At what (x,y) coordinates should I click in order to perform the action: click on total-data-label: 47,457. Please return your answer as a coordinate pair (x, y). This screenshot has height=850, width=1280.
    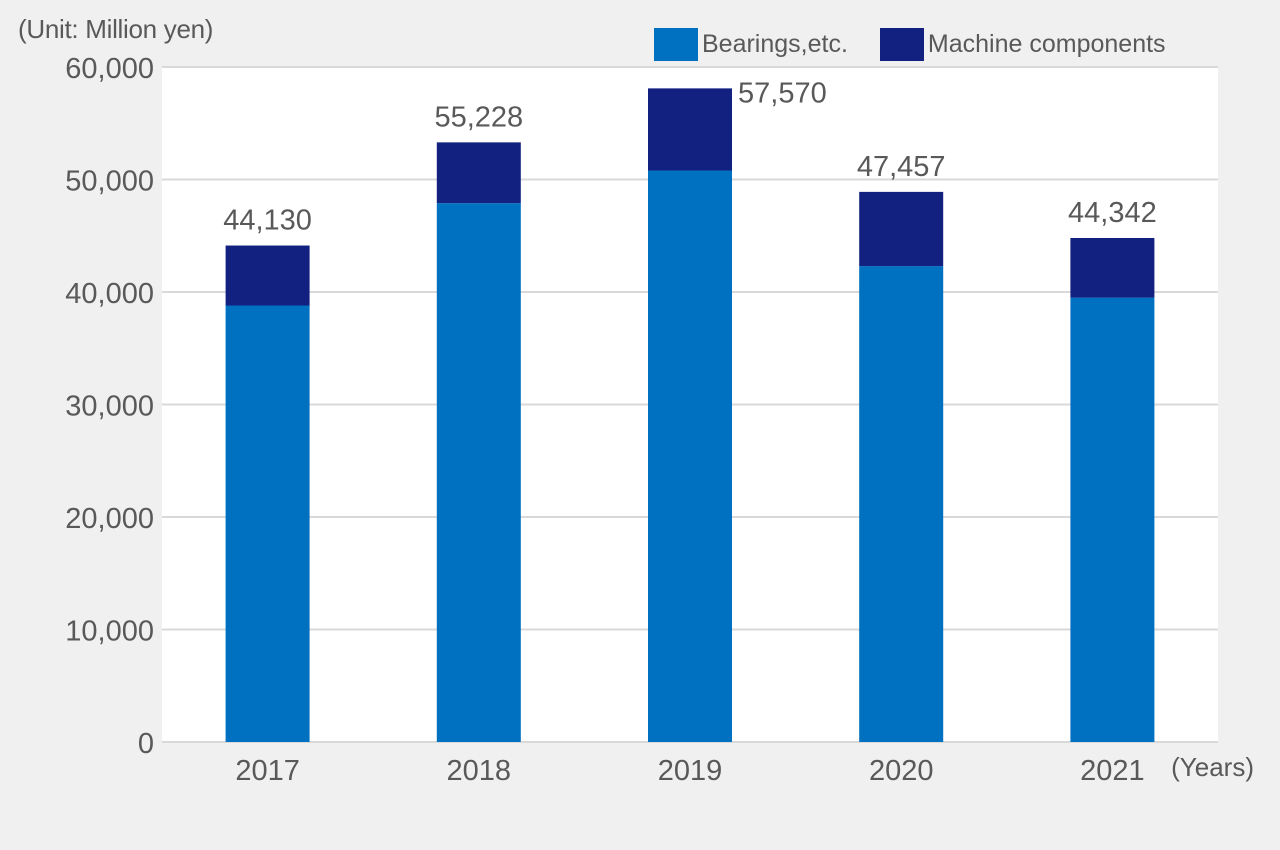
    Looking at the image, I should click on (901, 167).